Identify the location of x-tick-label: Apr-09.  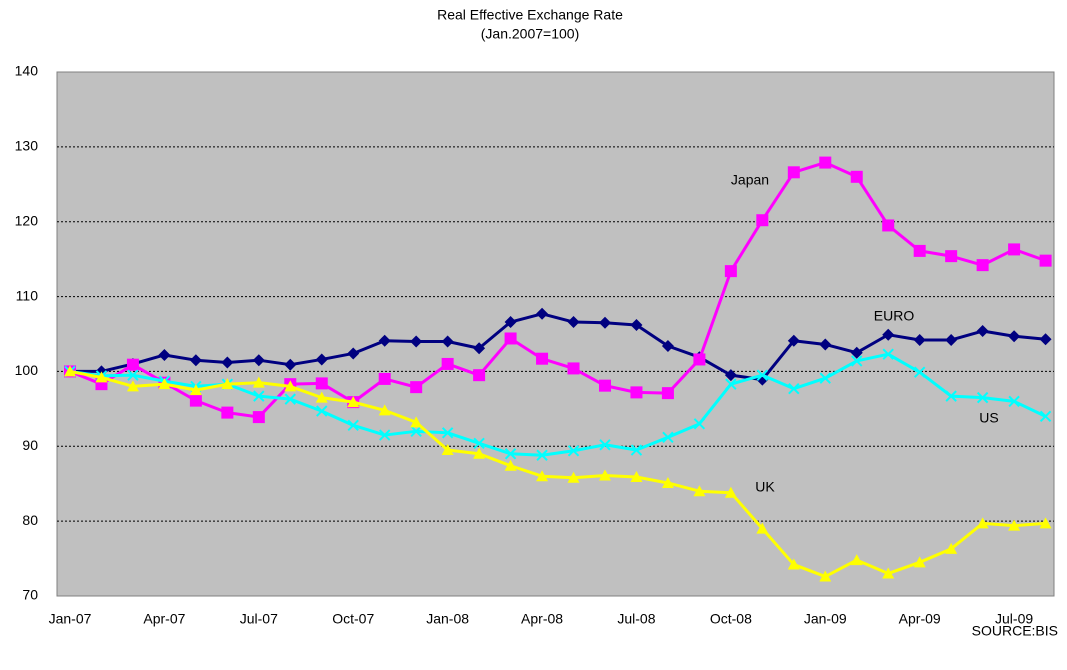
(920, 619).